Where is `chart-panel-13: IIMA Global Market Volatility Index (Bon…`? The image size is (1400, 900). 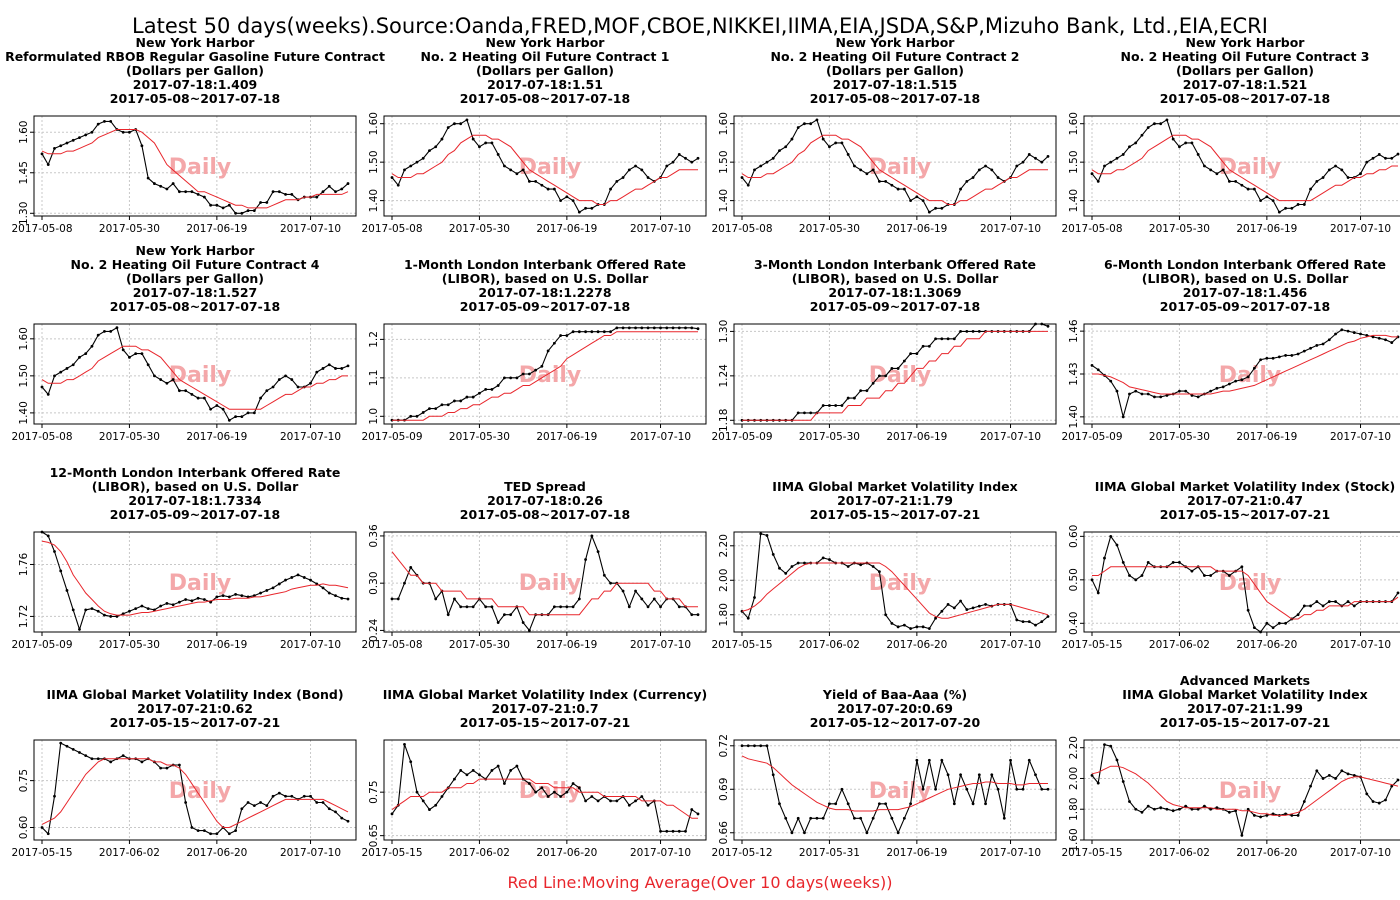 chart-panel-13: IIMA Global Market Volatility Index (Bon… is located at coordinates (184, 773).